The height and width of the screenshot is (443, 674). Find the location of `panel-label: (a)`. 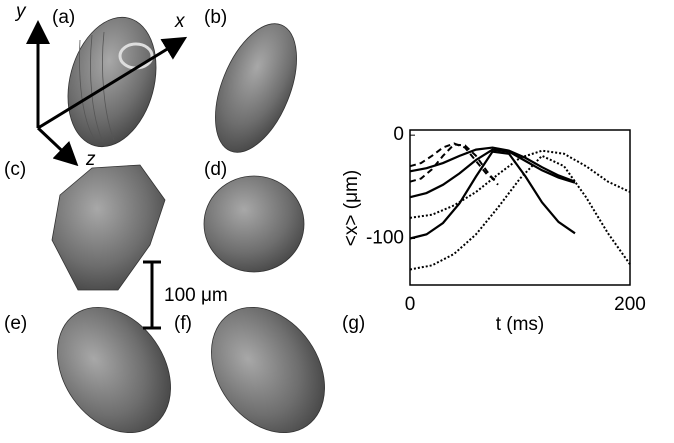

panel-label: (a) is located at coordinates (63, 17).